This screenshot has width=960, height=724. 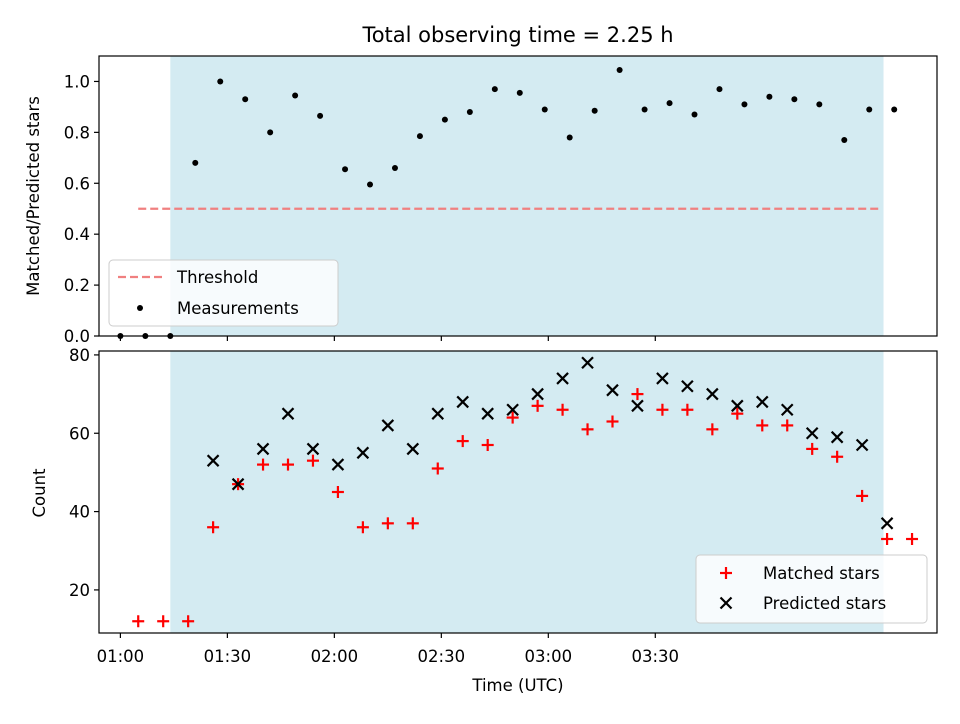 I want to click on x-tick-label: 02:00, so click(x=335, y=656).